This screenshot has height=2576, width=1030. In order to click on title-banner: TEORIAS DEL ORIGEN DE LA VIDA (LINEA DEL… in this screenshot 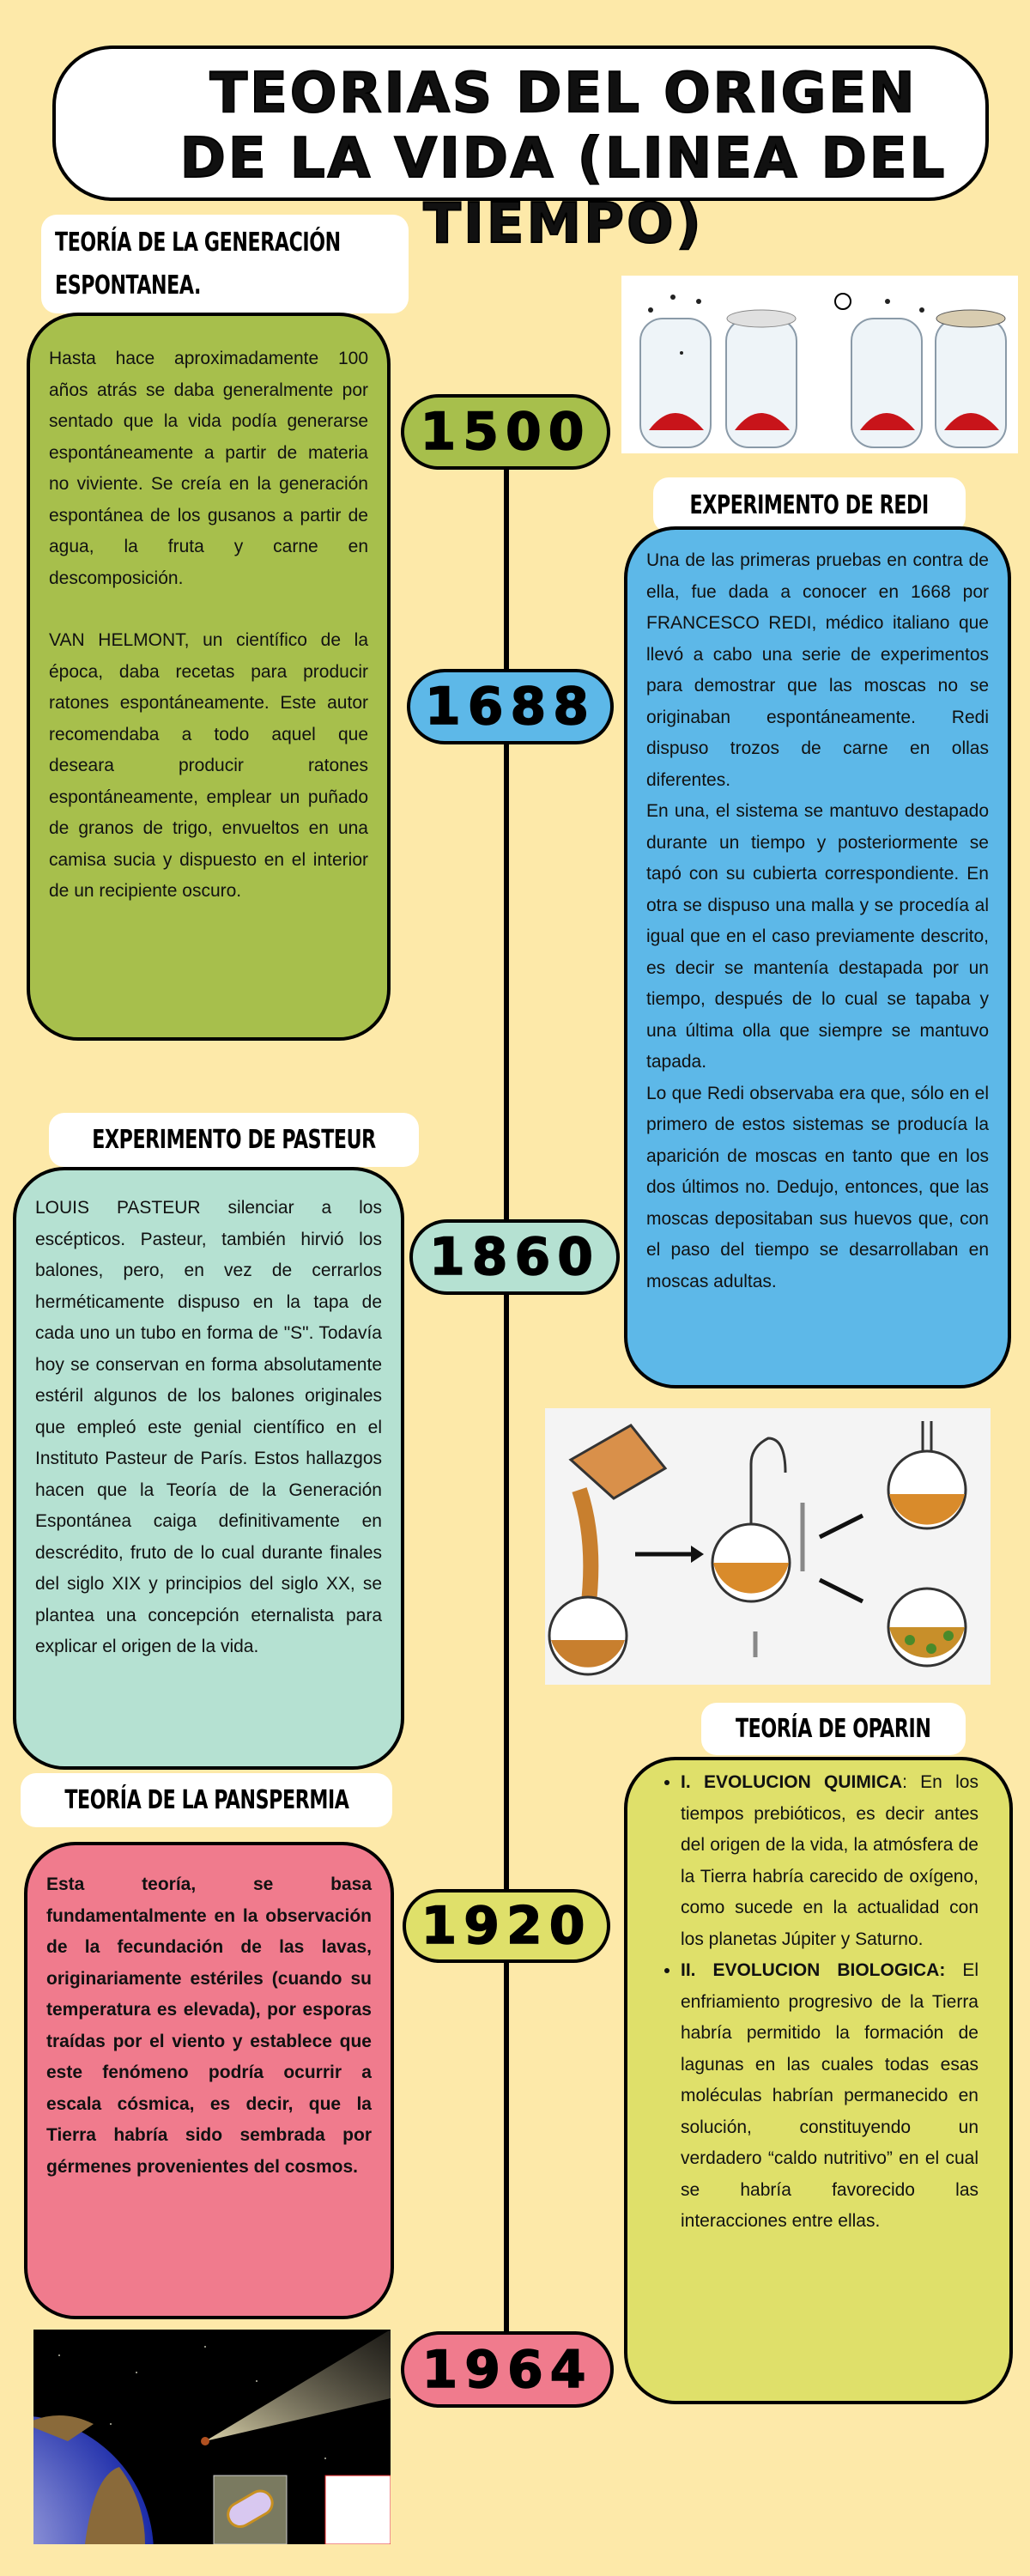, I will do `click(520, 151)`.